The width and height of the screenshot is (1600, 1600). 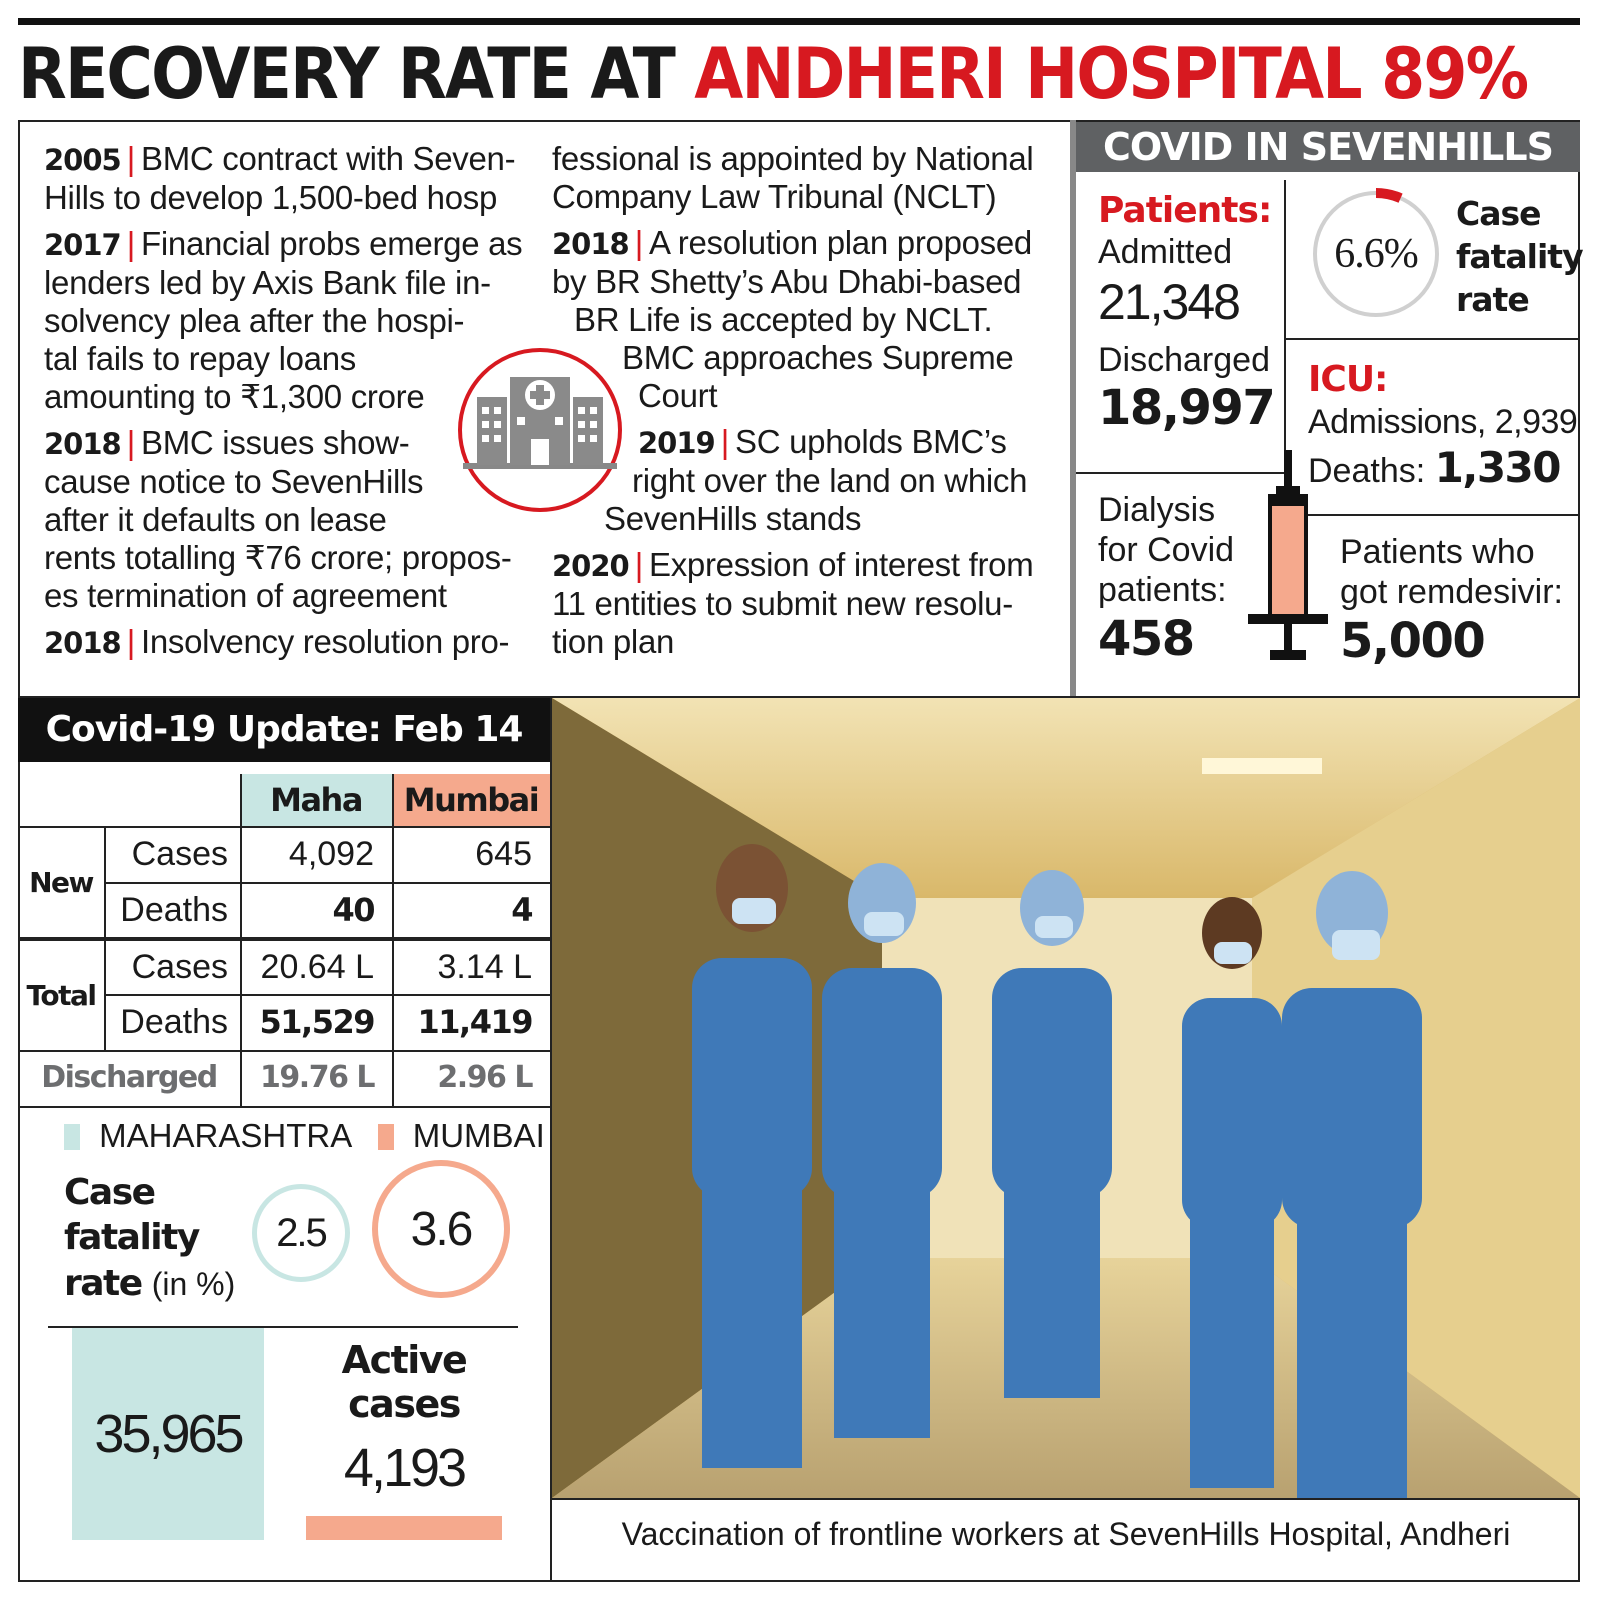 What do you see at coordinates (1348, 379) in the screenshot?
I see `icu-label: ICU:` at bounding box center [1348, 379].